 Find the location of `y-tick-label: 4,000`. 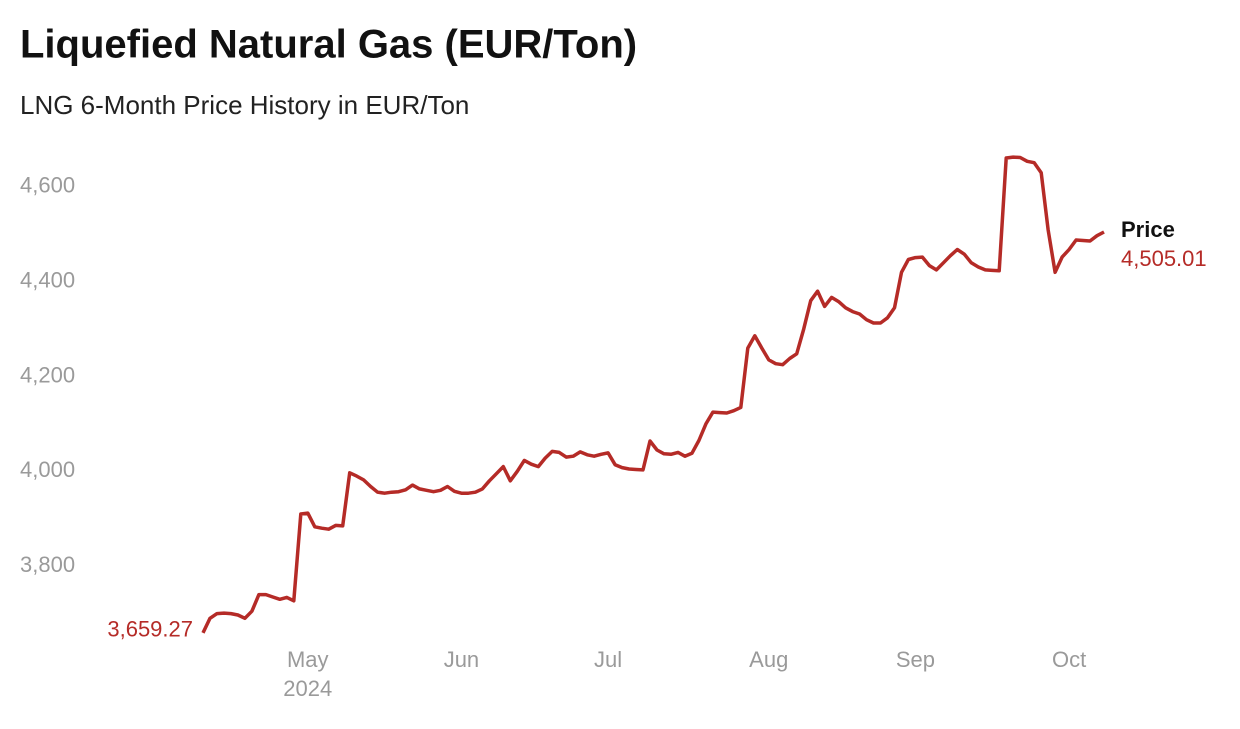

y-tick-label: 4,000 is located at coordinates (47, 469).